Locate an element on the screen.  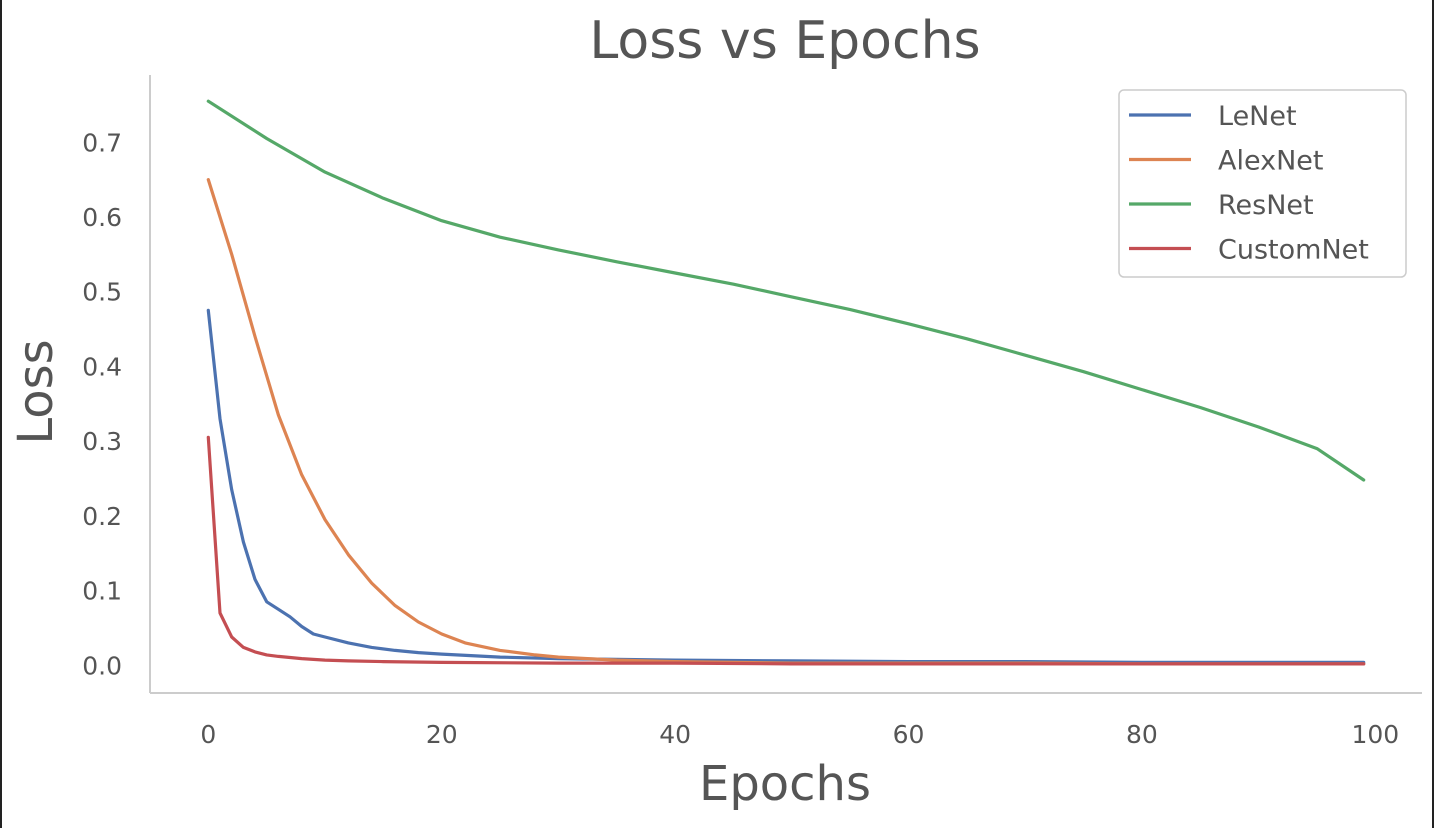
legend-box is located at coordinates (1262, 183).